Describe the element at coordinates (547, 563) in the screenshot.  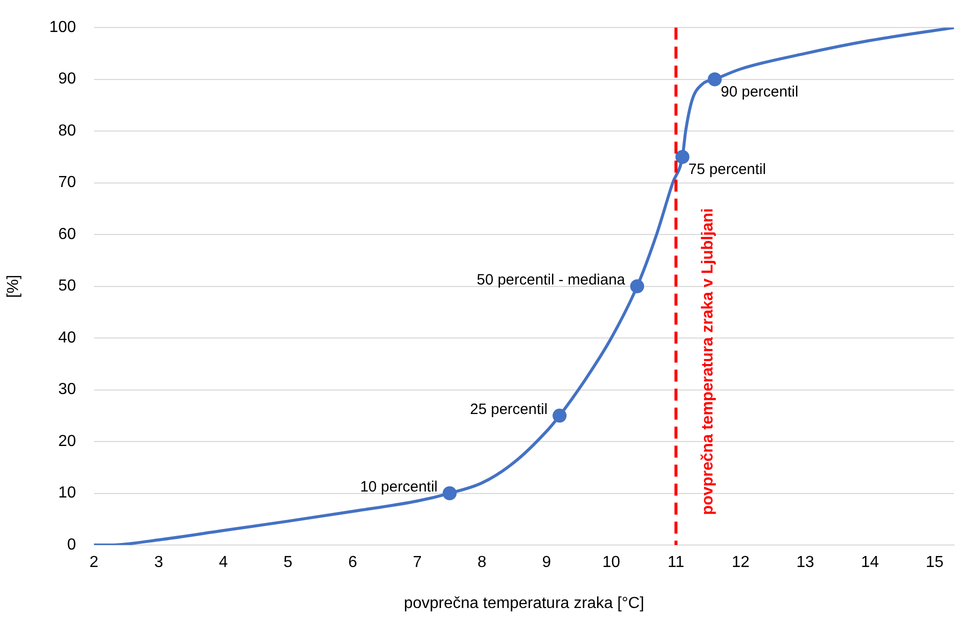
I see `x-tick-label: 9` at that location.